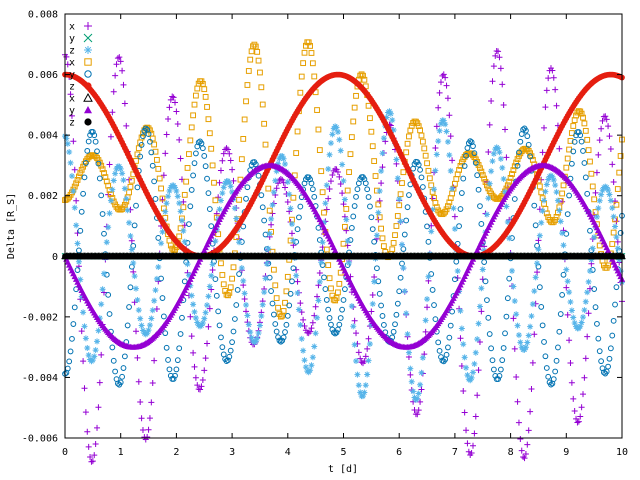 This screenshot has width=640, height=480. Describe the element at coordinates (343, 452) in the screenshot. I see `x-tick-label: 5` at that location.